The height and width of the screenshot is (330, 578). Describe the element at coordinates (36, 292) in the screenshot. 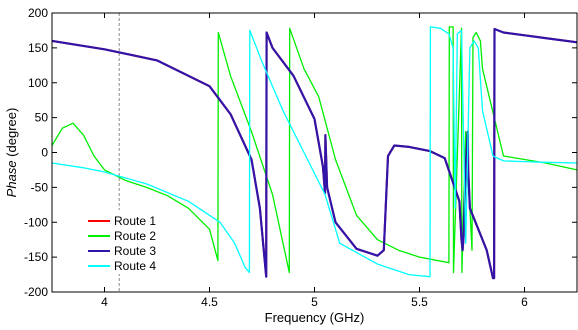

I see `y-tick-label: -200` at that location.